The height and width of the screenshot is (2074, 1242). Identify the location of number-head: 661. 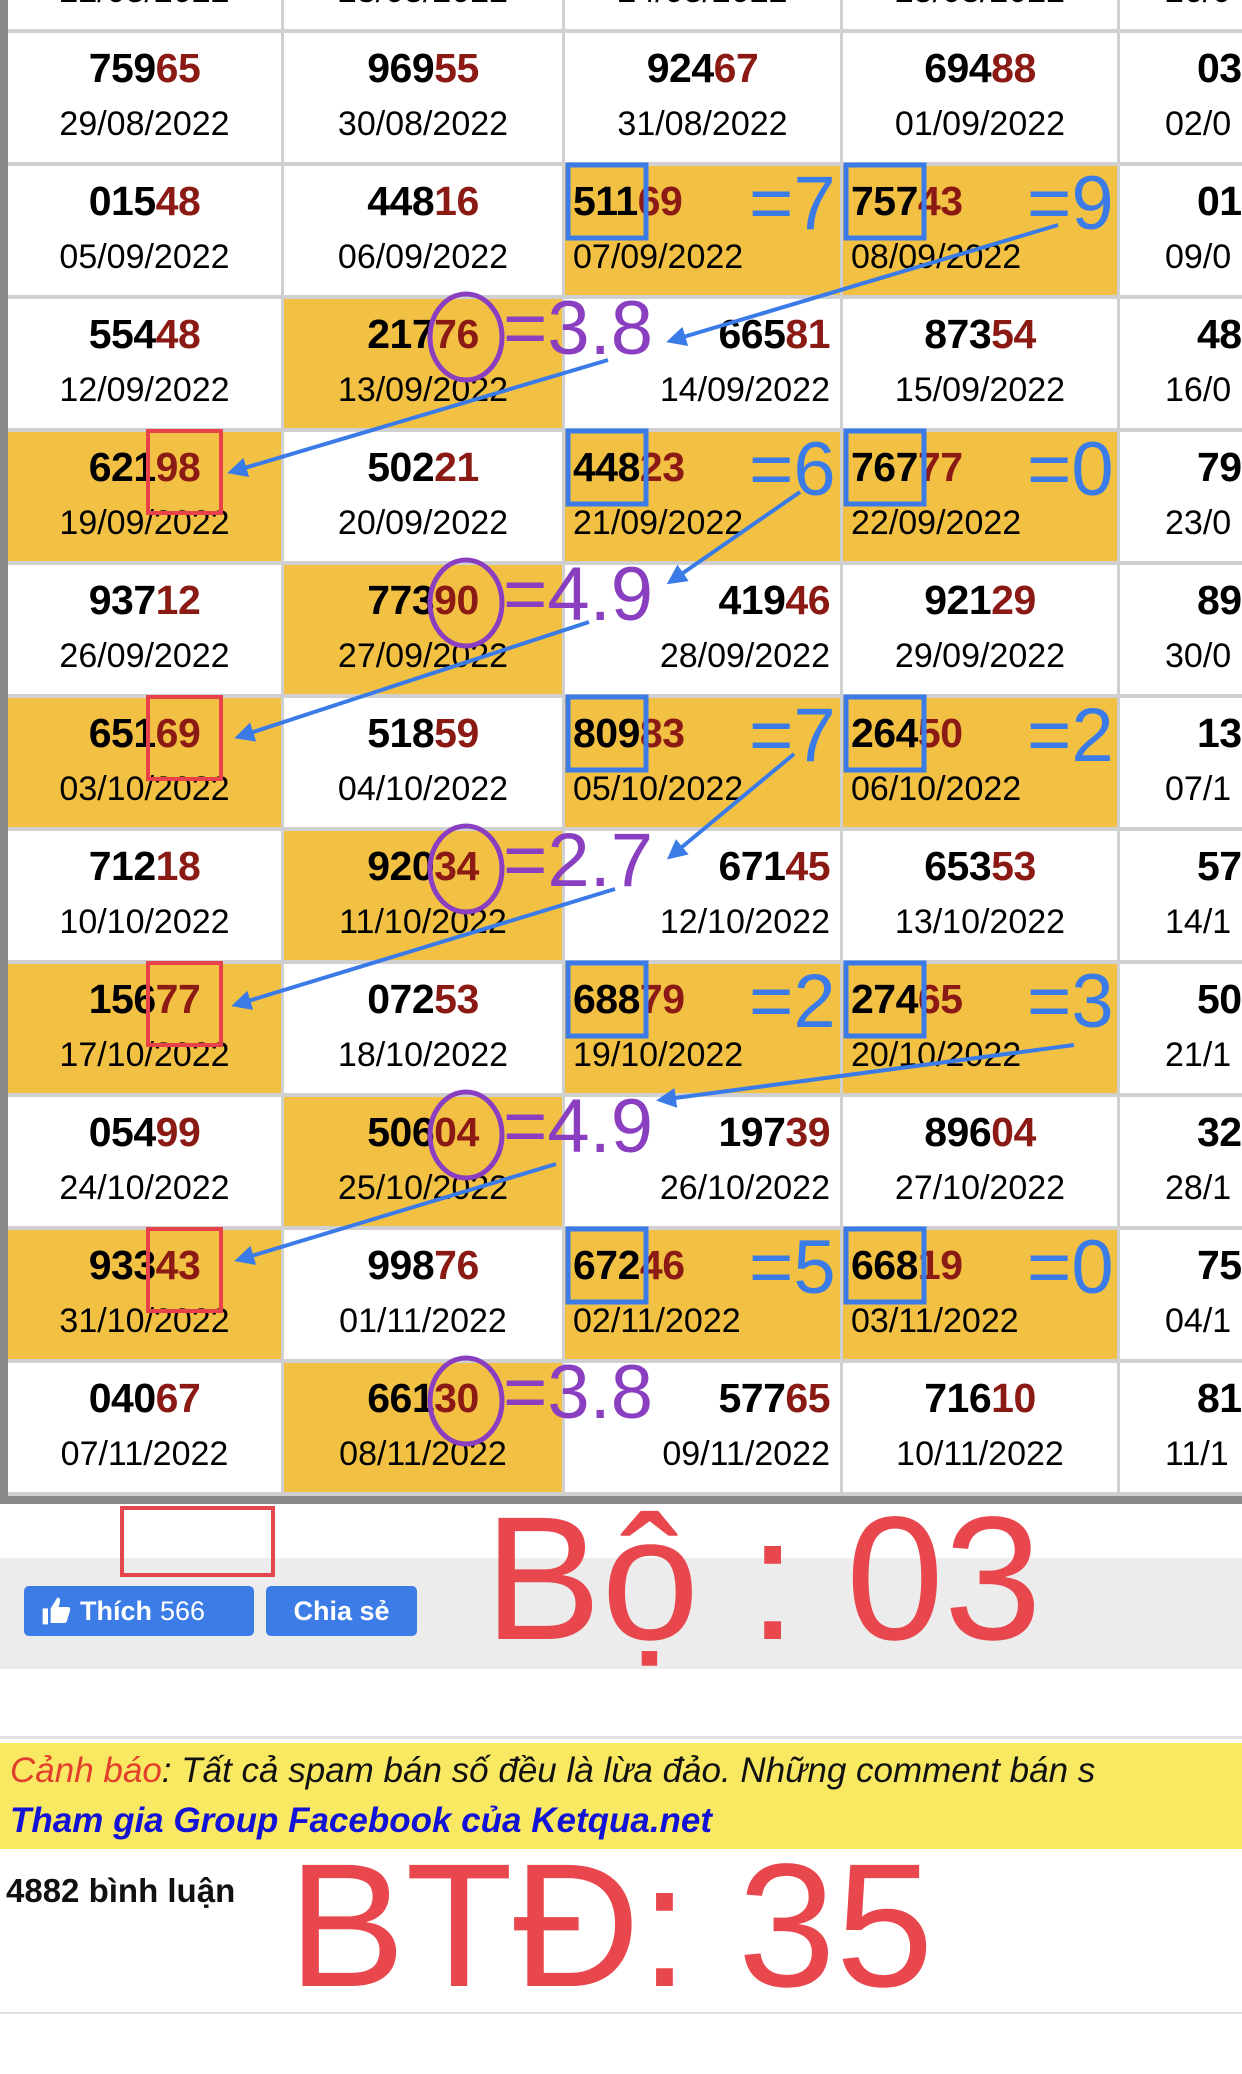
(401, 1398).